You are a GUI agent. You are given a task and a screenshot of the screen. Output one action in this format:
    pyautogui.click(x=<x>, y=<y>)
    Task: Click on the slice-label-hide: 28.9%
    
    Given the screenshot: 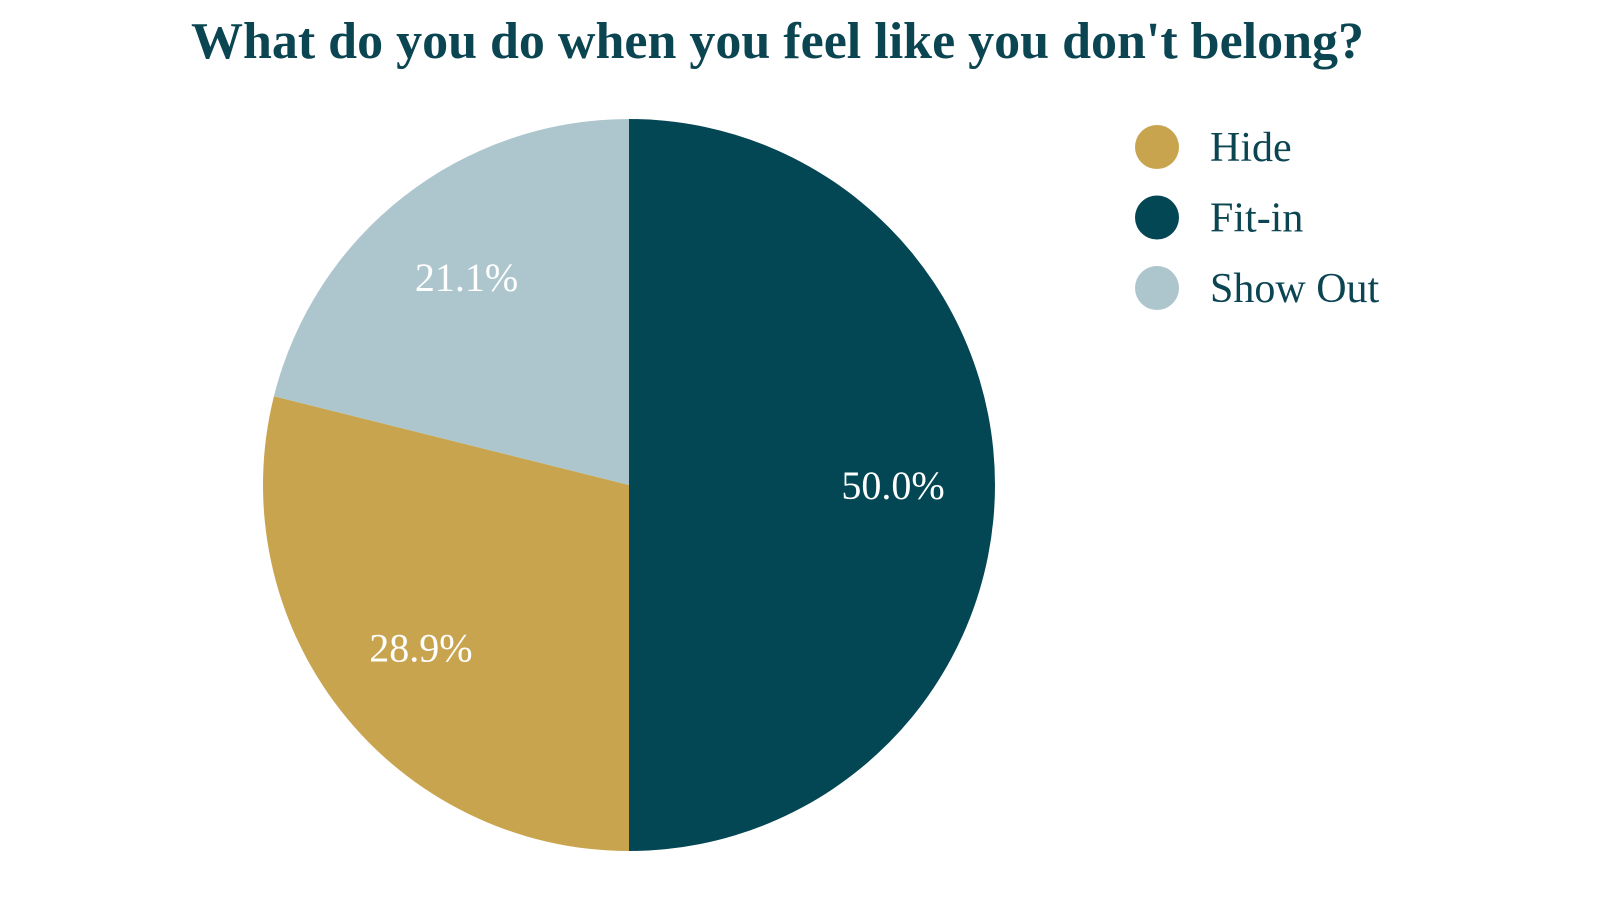 What is the action you would take?
    pyautogui.click(x=420, y=647)
    